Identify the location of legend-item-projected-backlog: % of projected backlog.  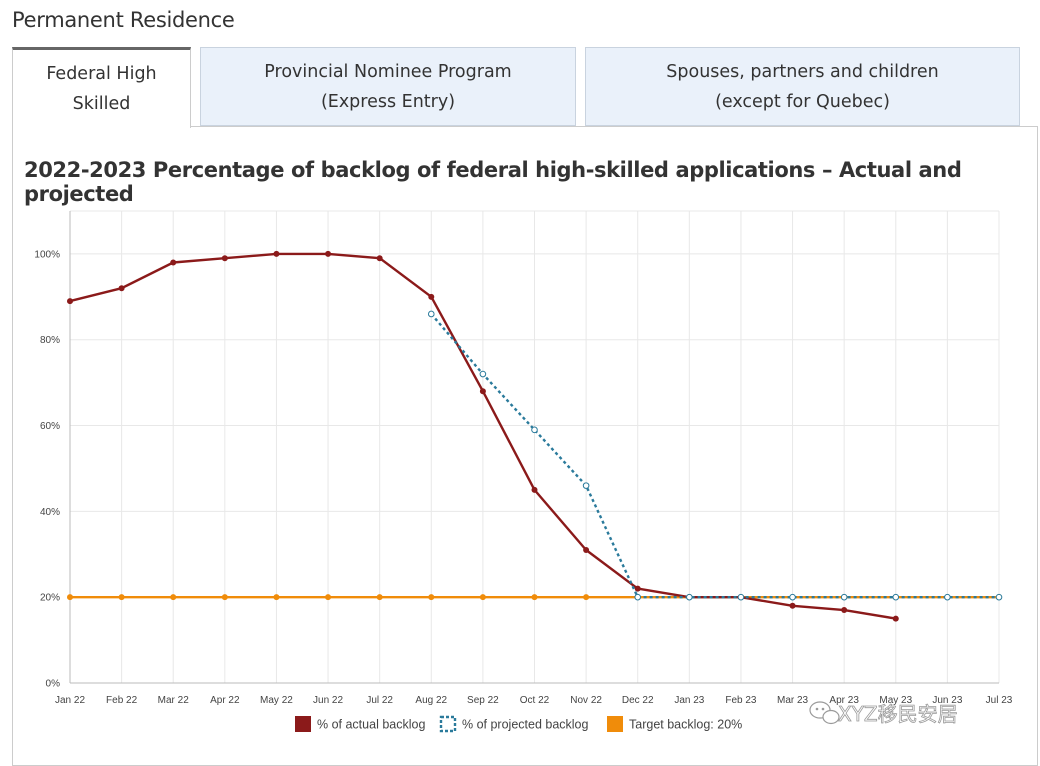
(514, 724).